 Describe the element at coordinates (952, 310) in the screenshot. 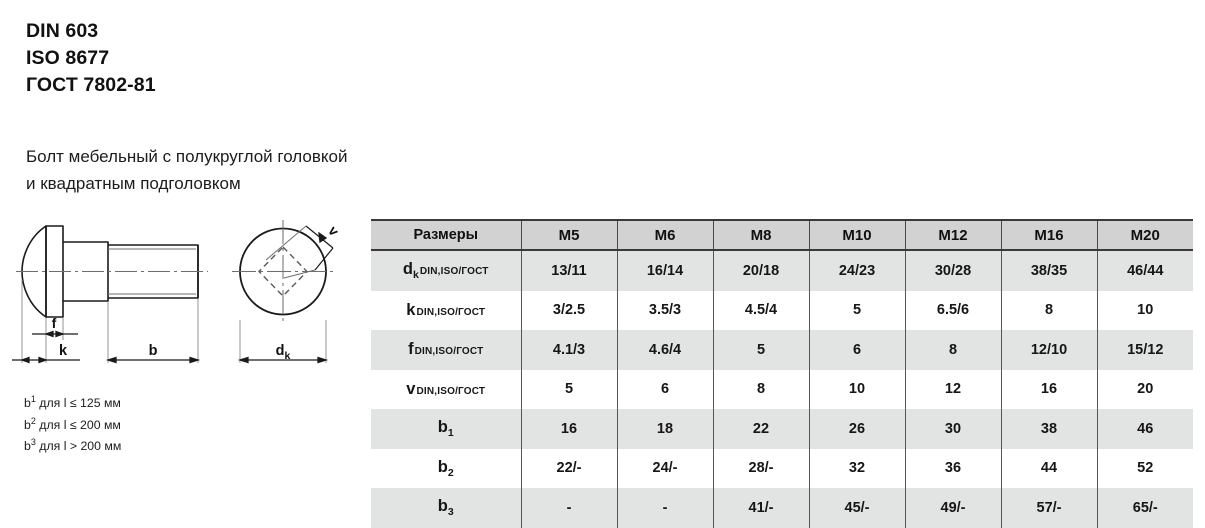

I see `cell-m12: 6.5/6` at that location.